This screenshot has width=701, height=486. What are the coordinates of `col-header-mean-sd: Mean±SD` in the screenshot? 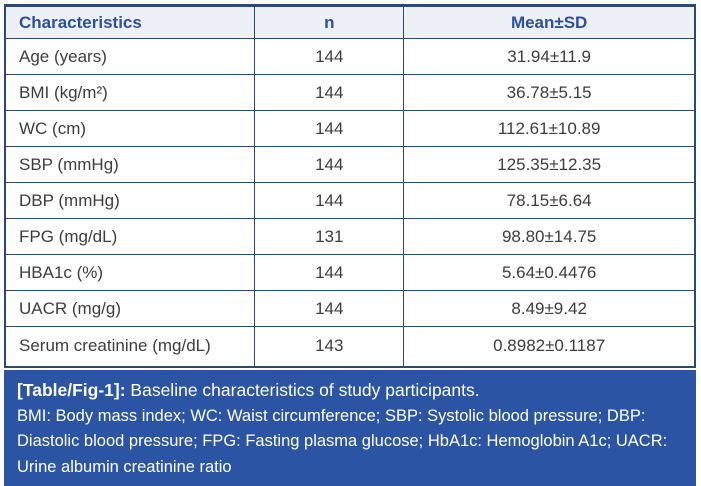 It's located at (549, 22).